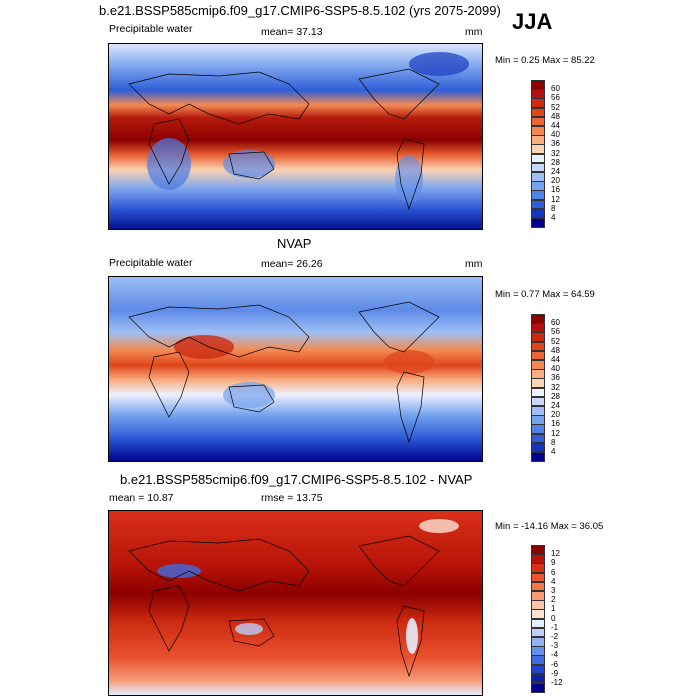 The width and height of the screenshot is (700, 700). I want to click on panel2-colorbar-tick-label: 28, so click(555, 396).